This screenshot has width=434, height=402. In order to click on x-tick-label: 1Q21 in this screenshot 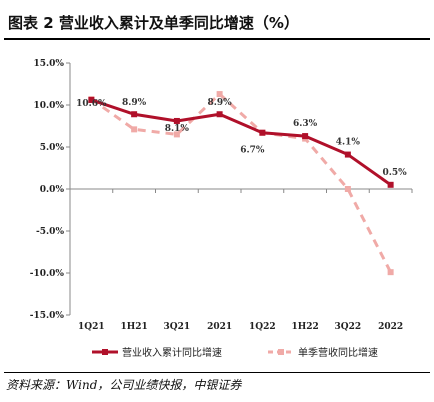, I will do `click(91, 327)`.